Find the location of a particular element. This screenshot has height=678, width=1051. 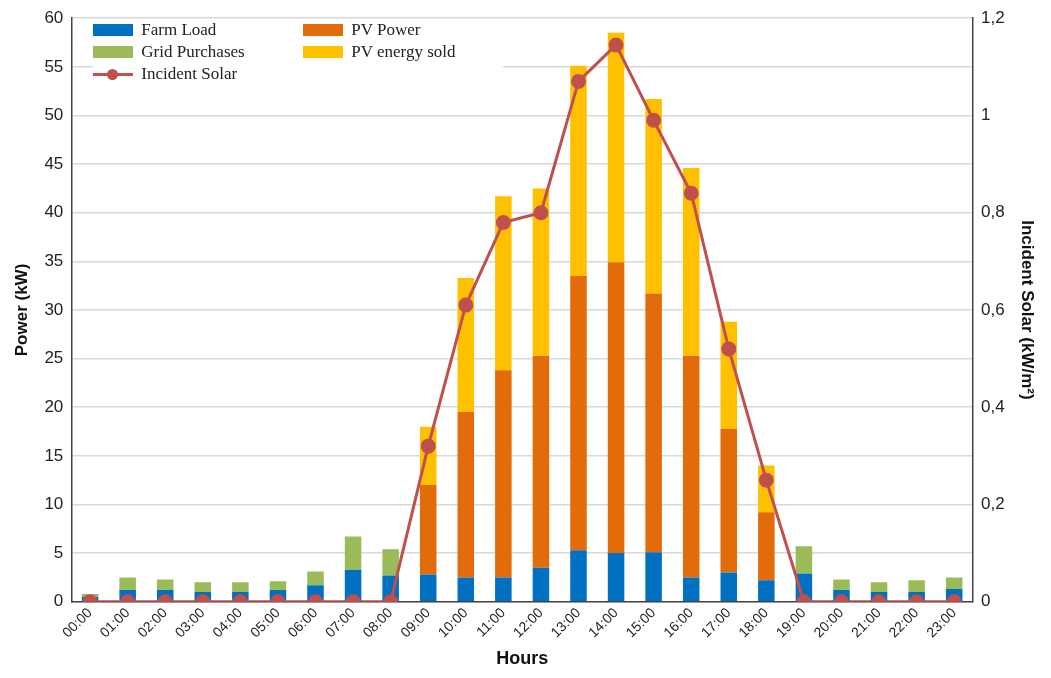

legend-label: Grid Purchases is located at coordinates (193, 52).